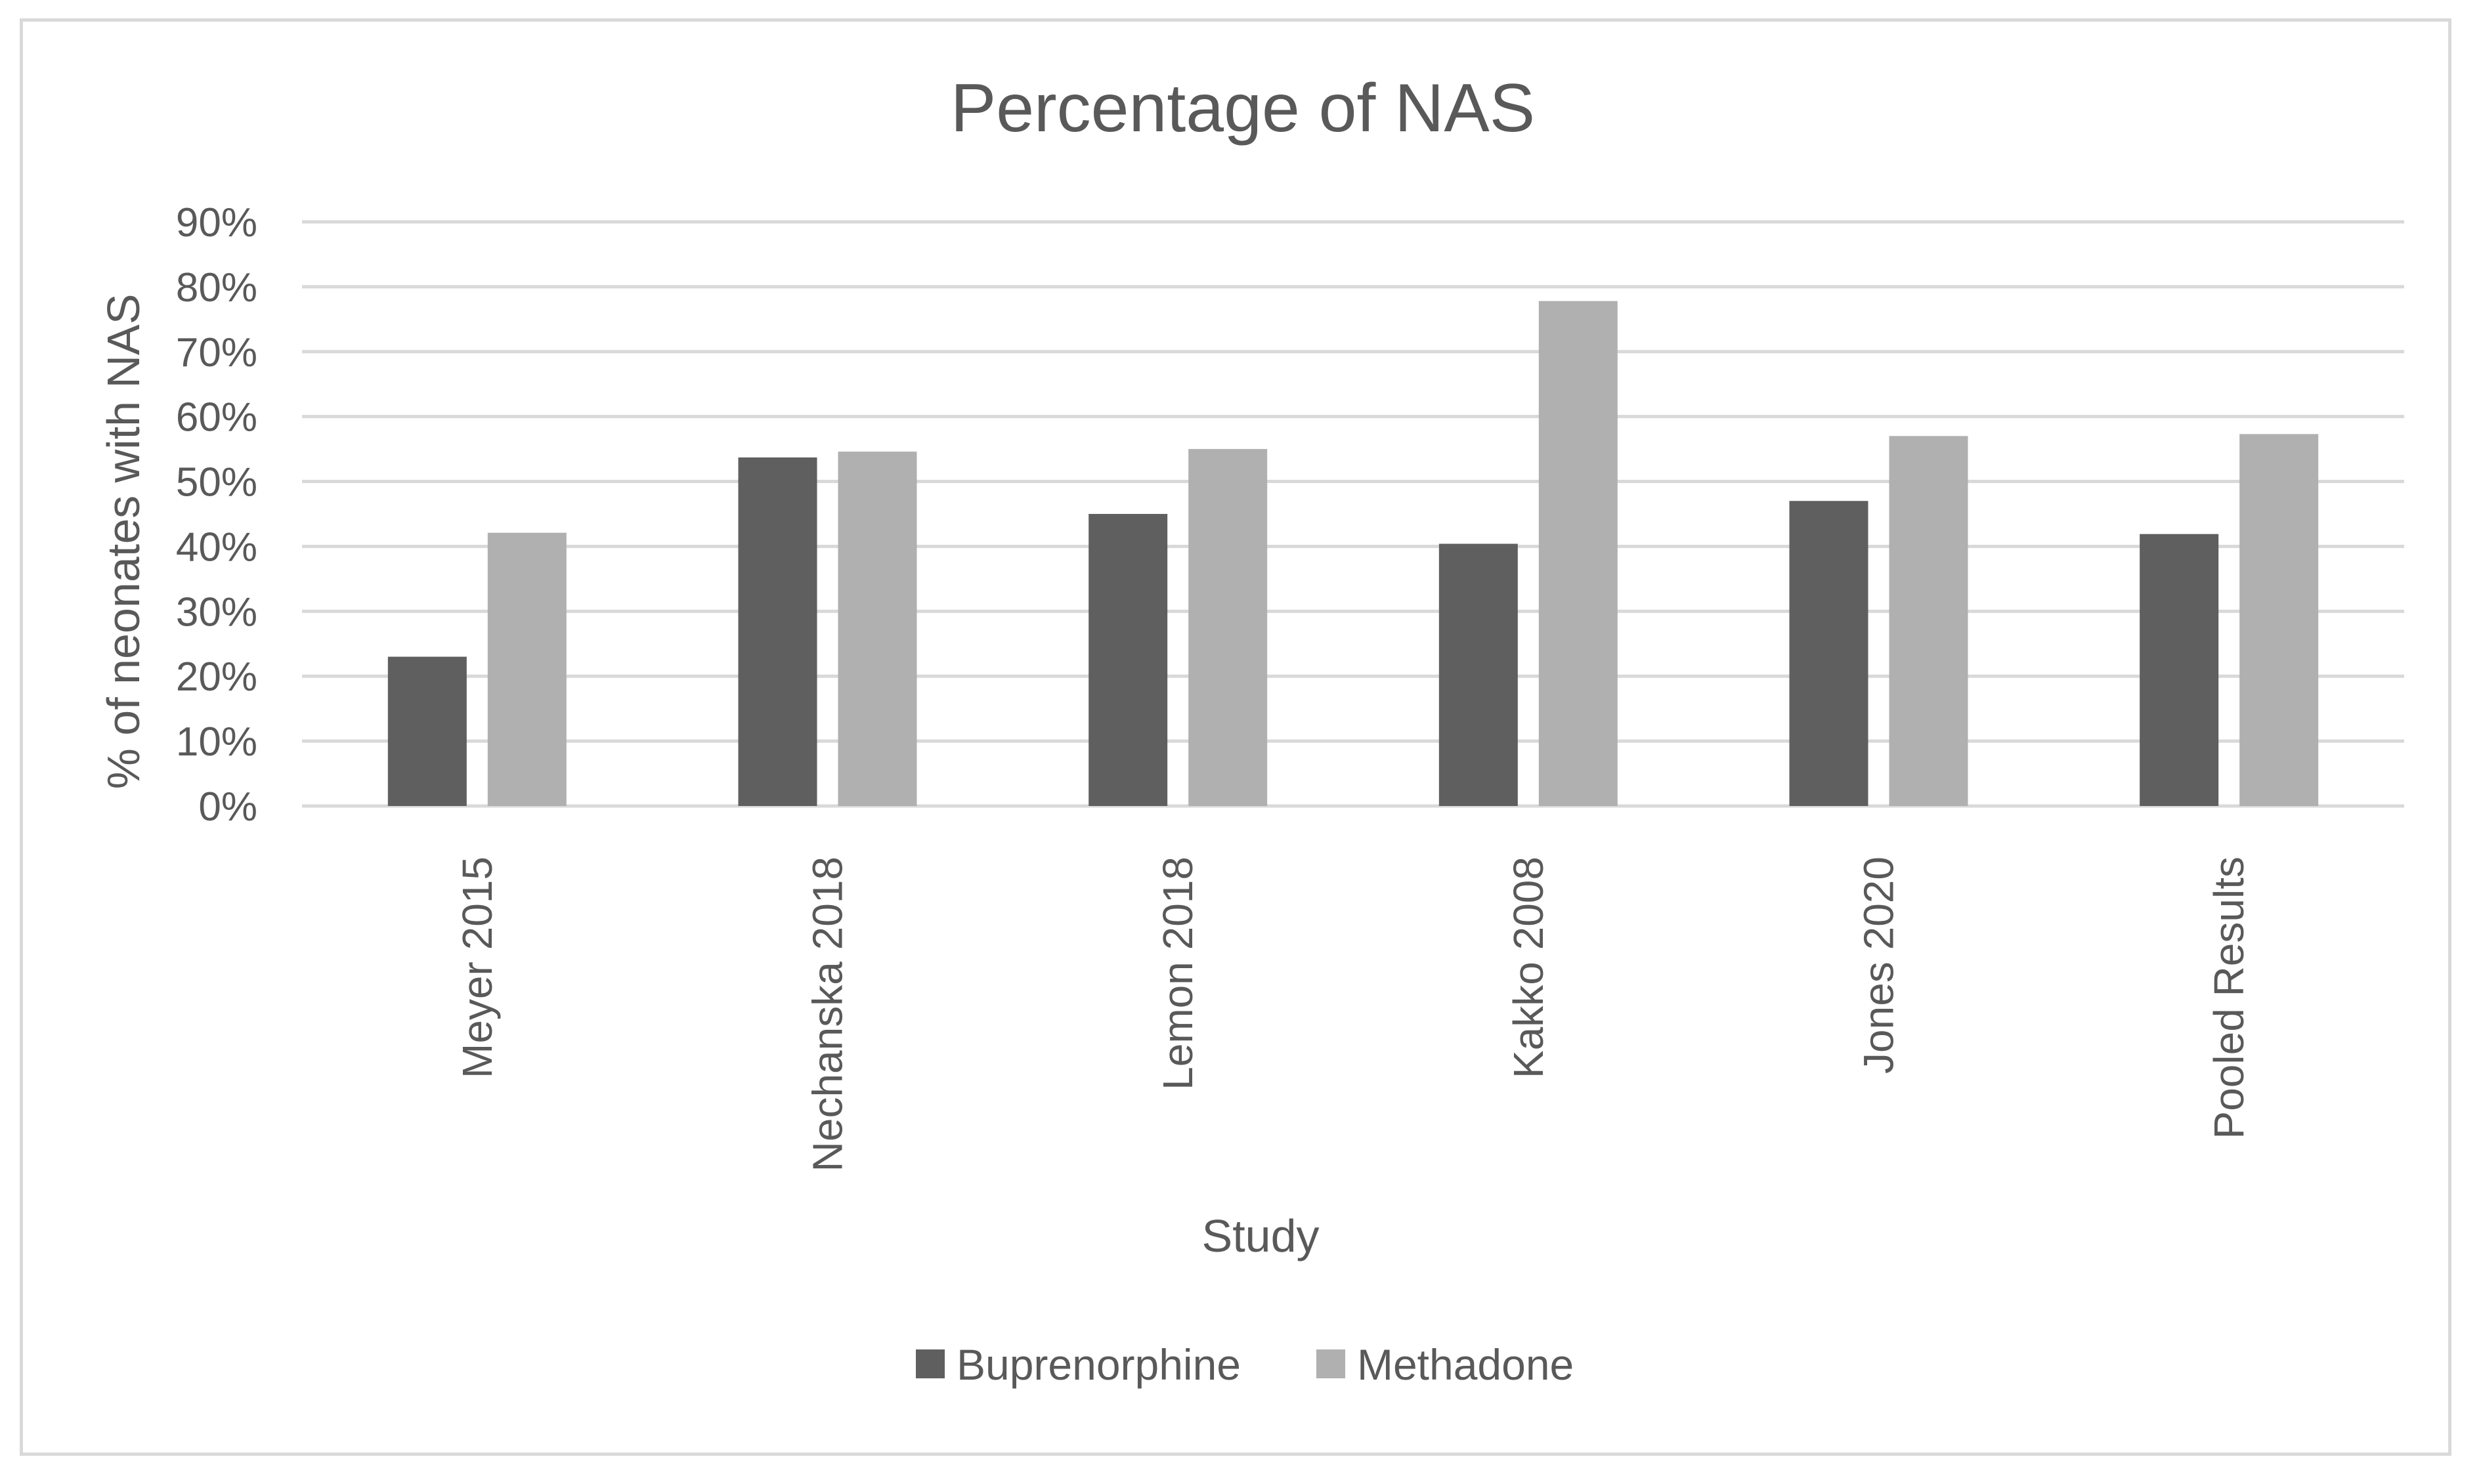 The height and width of the screenshot is (1484, 2481). What do you see at coordinates (216, 288) in the screenshot?
I see `y-tick-label: 80%` at bounding box center [216, 288].